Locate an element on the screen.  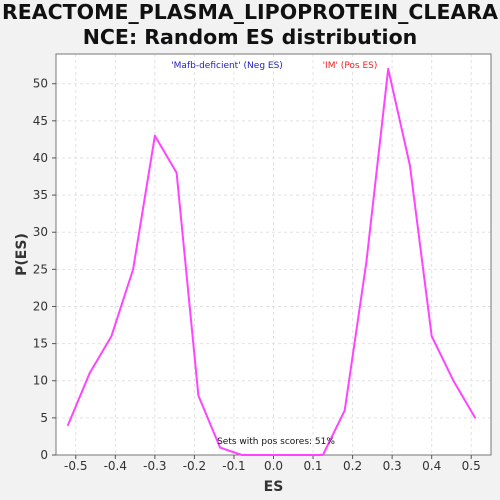
x-tick-label: 0.4 is located at coordinates (431, 466).